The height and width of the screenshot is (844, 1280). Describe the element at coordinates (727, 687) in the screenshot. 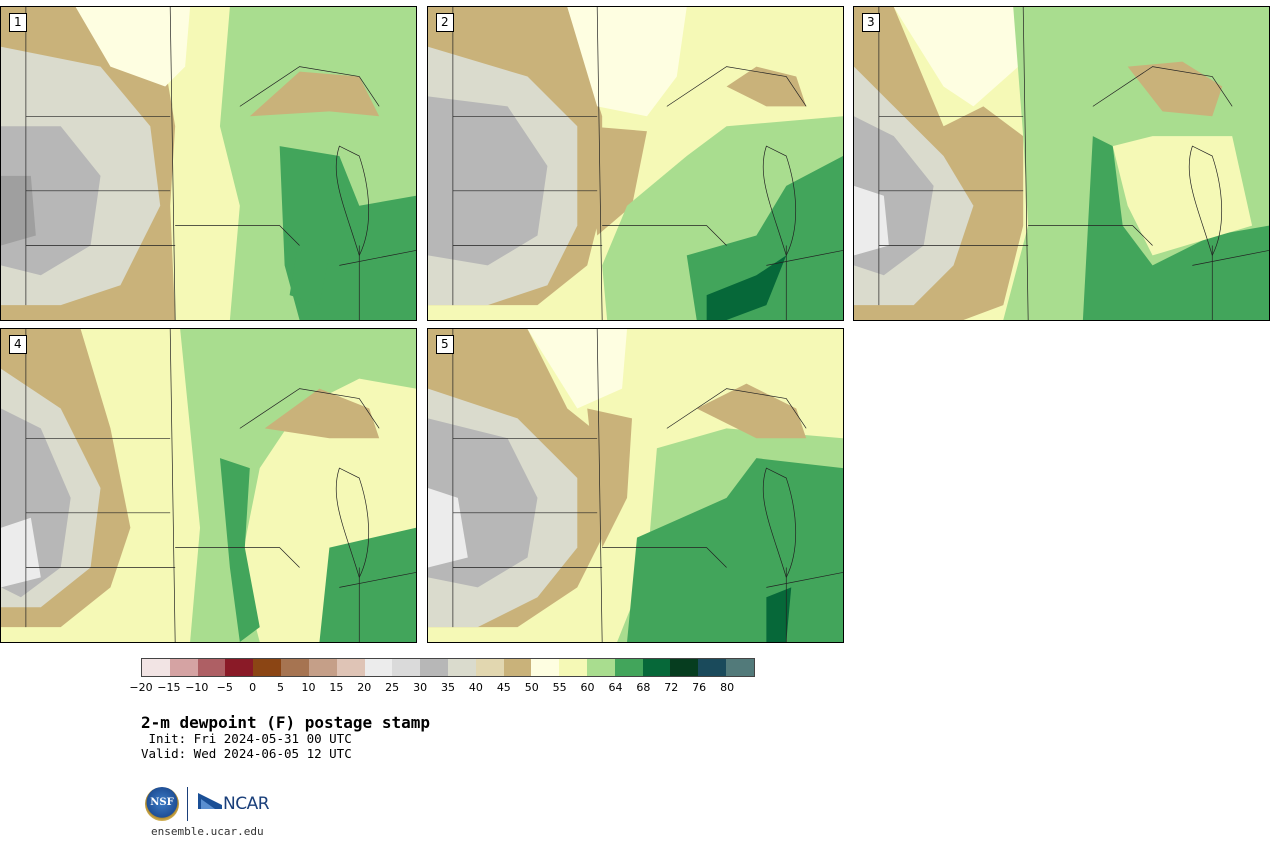

I see `colorbar-tick-label: 80` at that location.